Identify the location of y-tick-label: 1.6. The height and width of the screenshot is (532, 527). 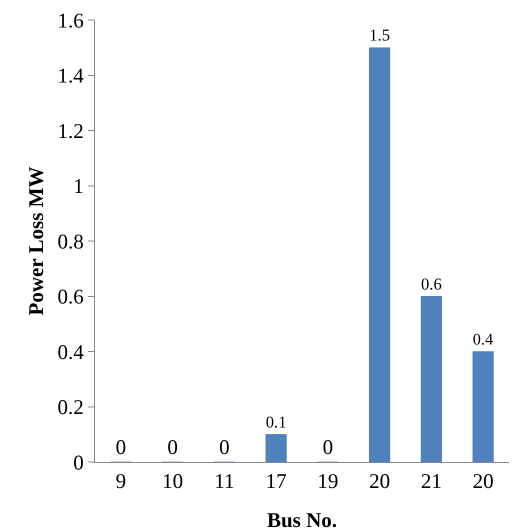
(71, 20).